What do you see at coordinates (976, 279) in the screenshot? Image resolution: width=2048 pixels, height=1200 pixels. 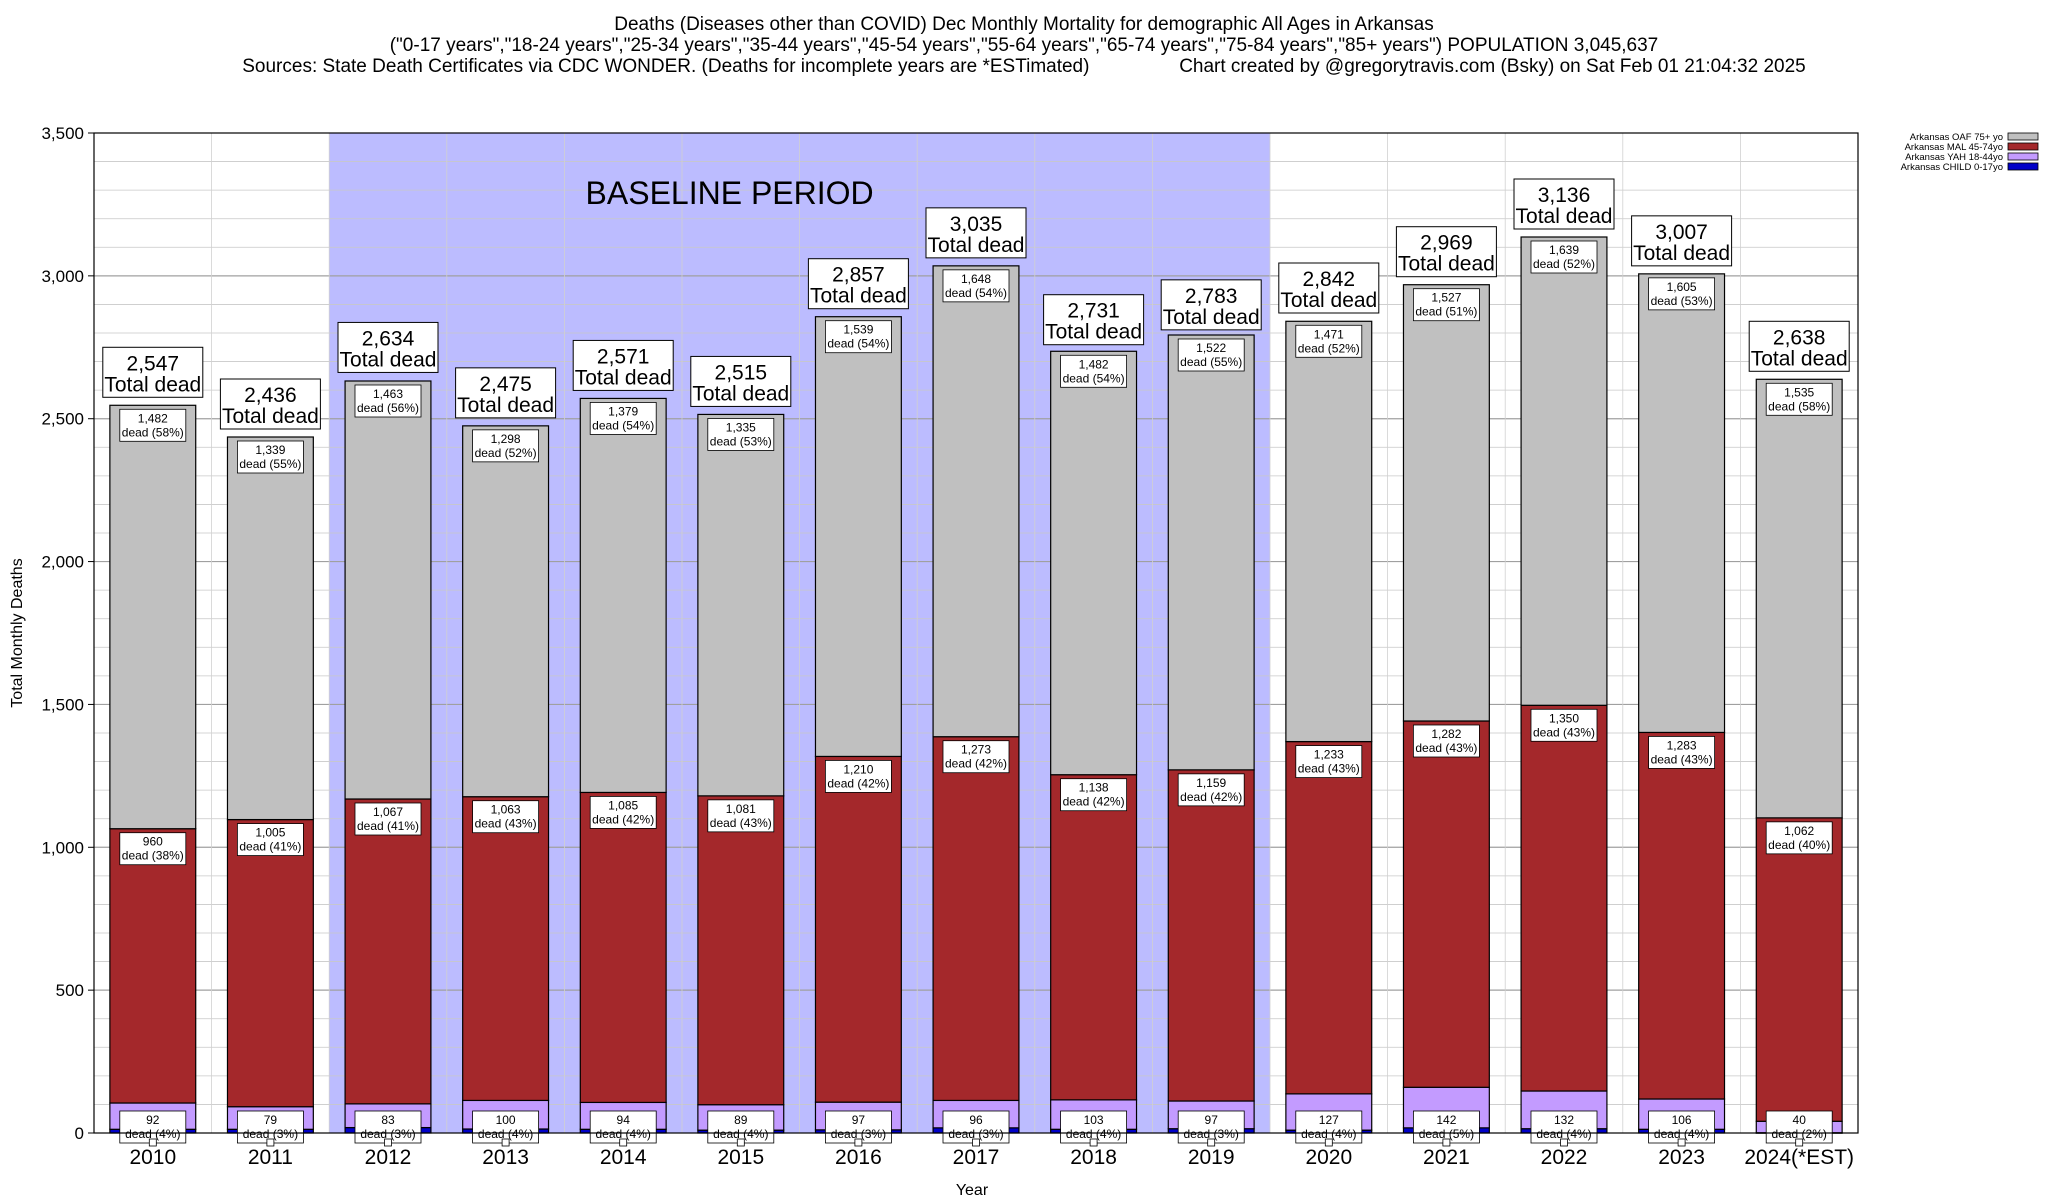 I see `segment-value-label: 1,648` at bounding box center [976, 279].